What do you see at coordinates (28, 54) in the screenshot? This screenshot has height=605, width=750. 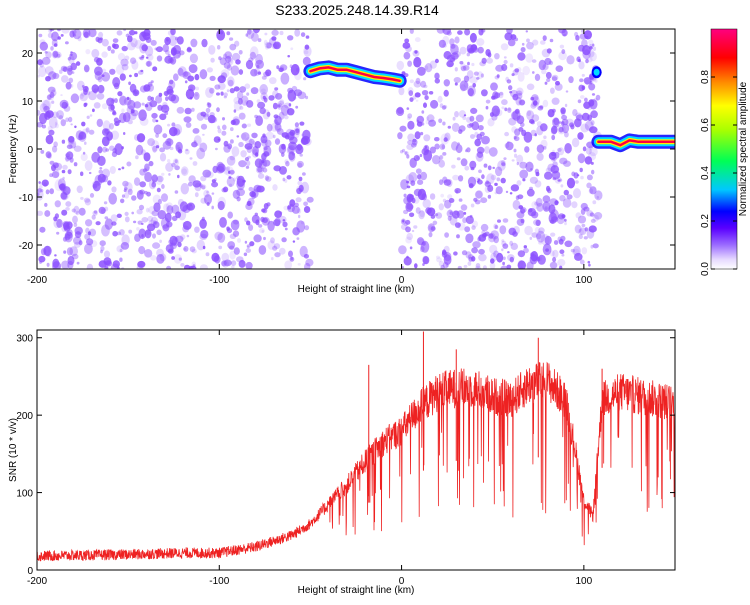 I see `y-tick-label: 20` at bounding box center [28, 54].